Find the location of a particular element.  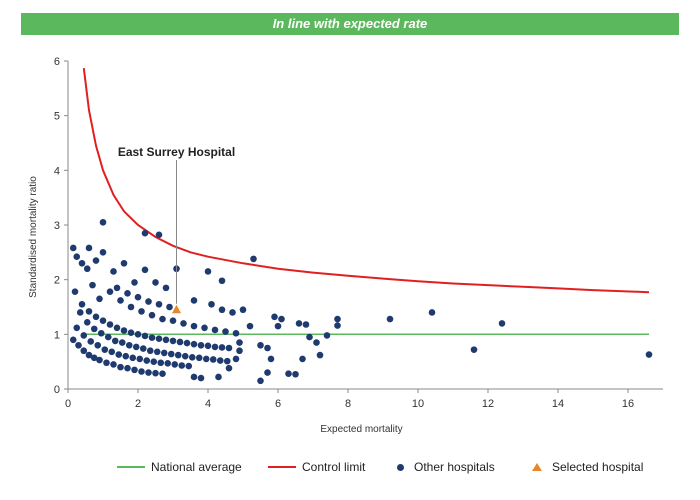

legend-item-national-average: National average is located at coordinates (179, 467).